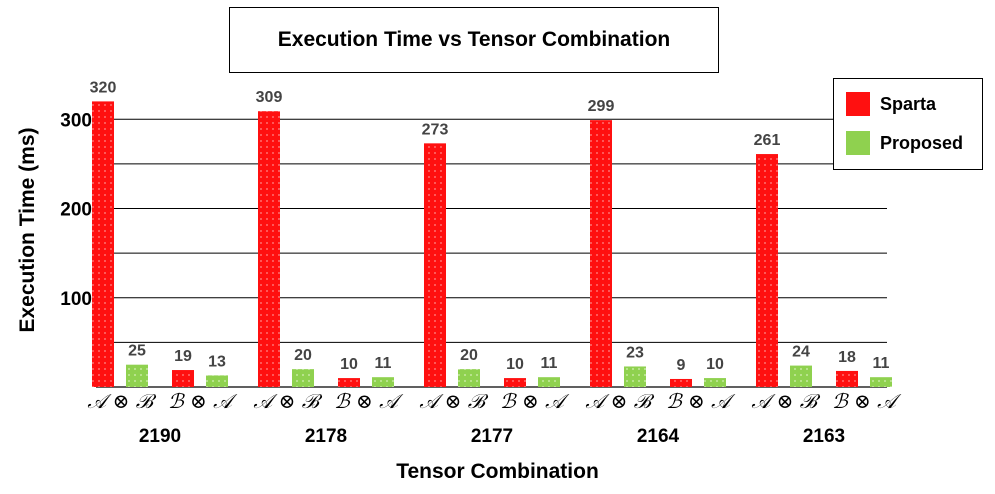  What do you see at coordinates (858, 104) in the screenshot?
I see `legend-swatch-sparta` at bounding box center [858, 104].